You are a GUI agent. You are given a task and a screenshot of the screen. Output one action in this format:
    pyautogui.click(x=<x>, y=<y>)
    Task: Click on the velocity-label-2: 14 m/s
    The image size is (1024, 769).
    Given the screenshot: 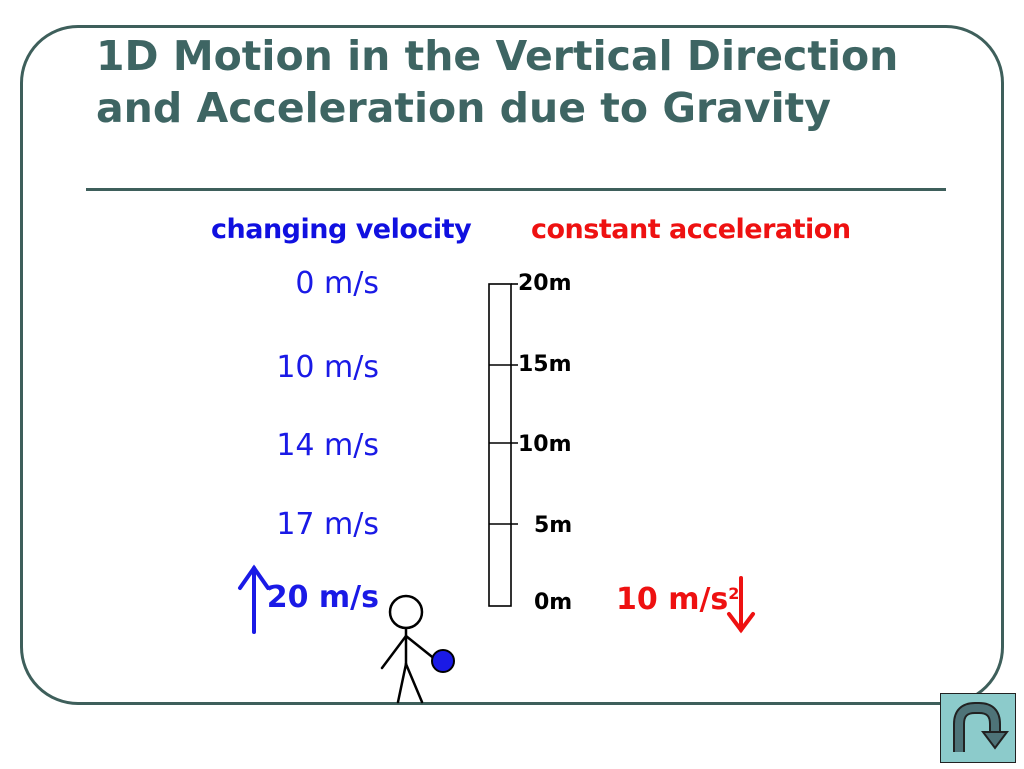 What is the action you would take?
    pyautogui.click(x=327, y=445)
    